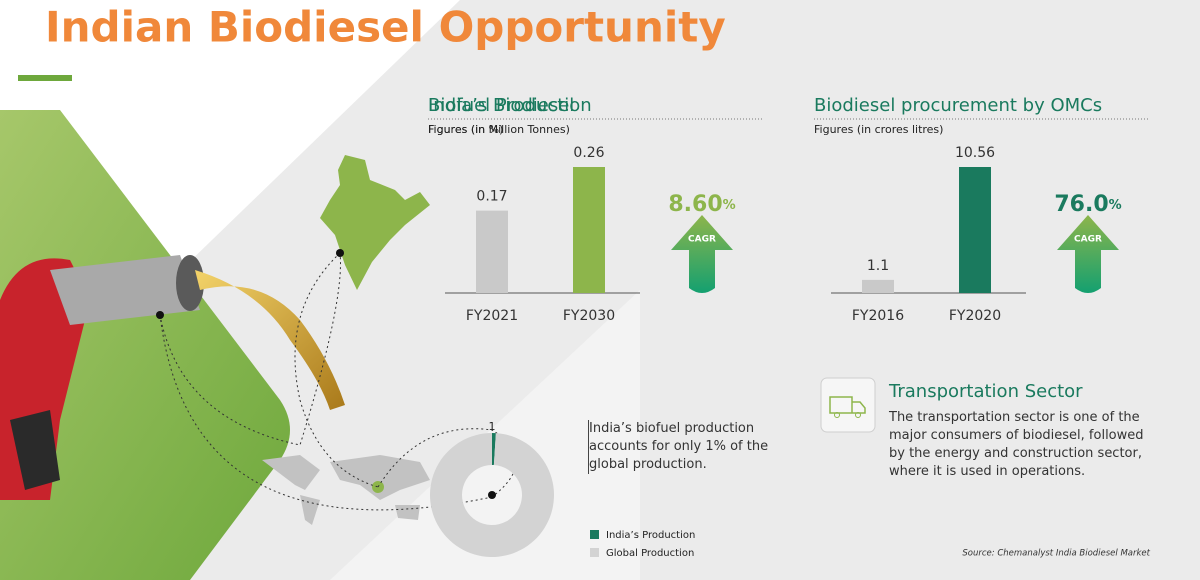  What do you see at coordinates (346, 490) in the screenshot?
I see `world-map` at bounding box center [346, 490].